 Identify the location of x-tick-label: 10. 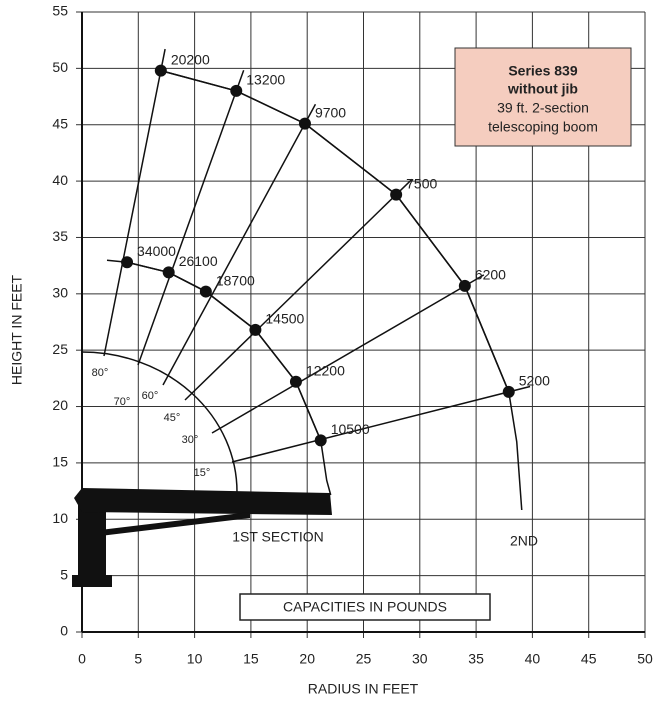
(195, 659).